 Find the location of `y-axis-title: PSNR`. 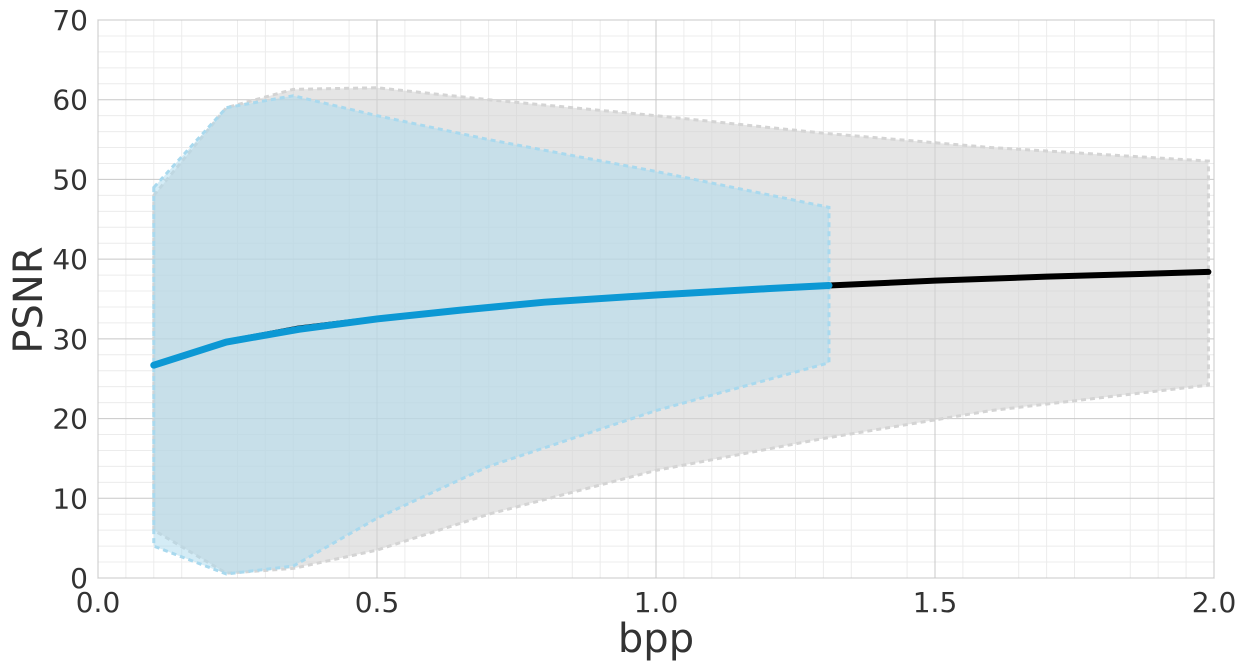

y-axis-title: PSNR is located at coordinates (29, 299).